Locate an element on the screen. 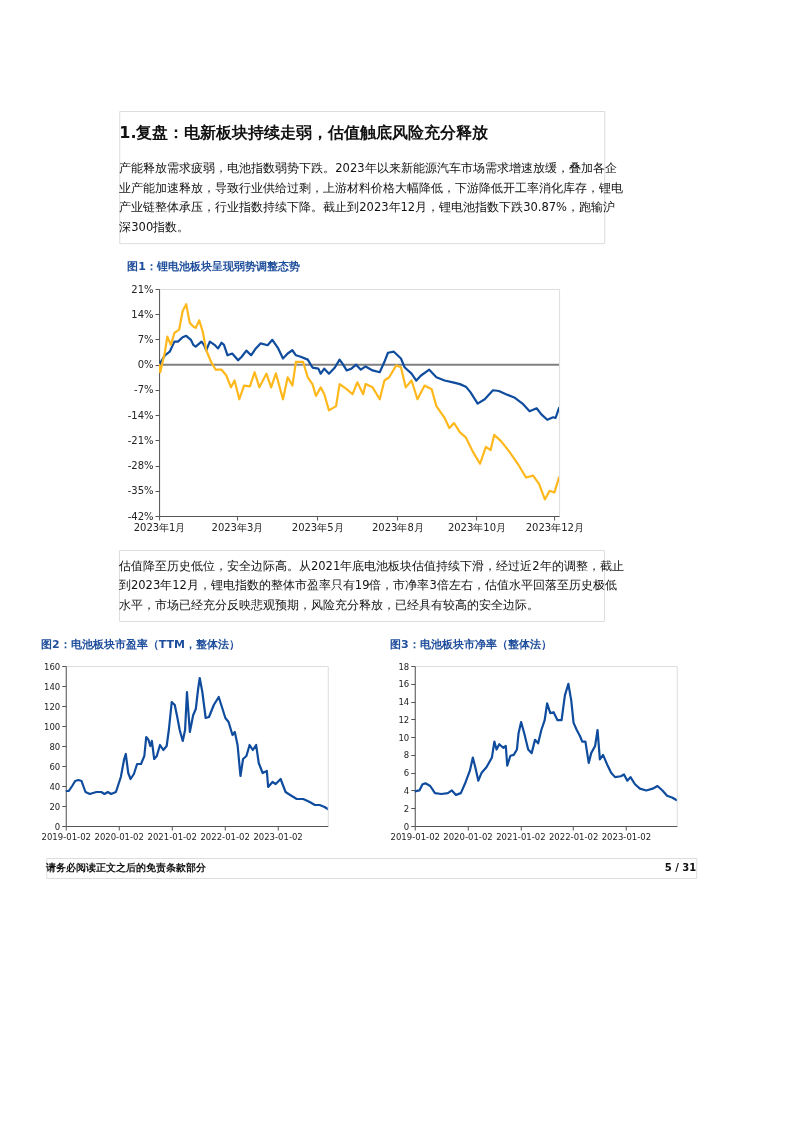 This screenshot has height=1123, width=794. x-tick-label: 2023年5月 is located at coordinates (317, 527).